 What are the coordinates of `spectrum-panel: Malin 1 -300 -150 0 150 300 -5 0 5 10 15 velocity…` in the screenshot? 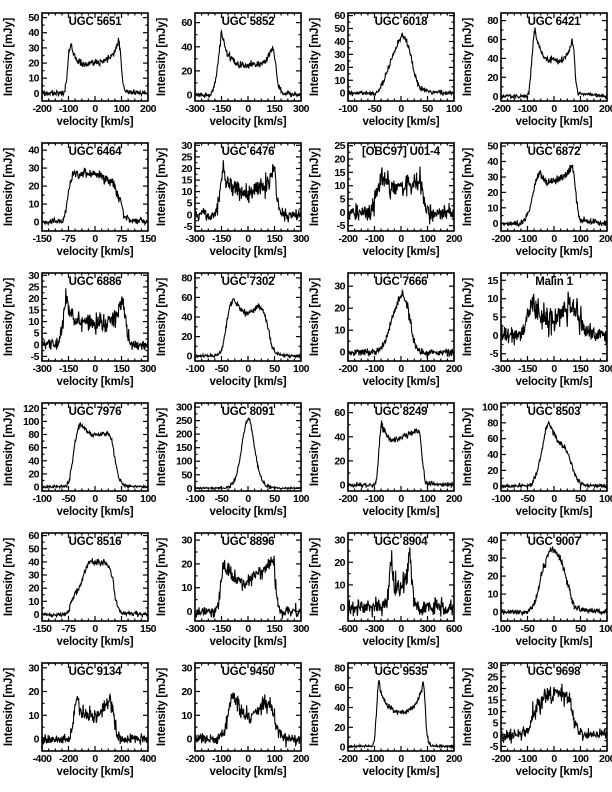 It's located at (535, 329).